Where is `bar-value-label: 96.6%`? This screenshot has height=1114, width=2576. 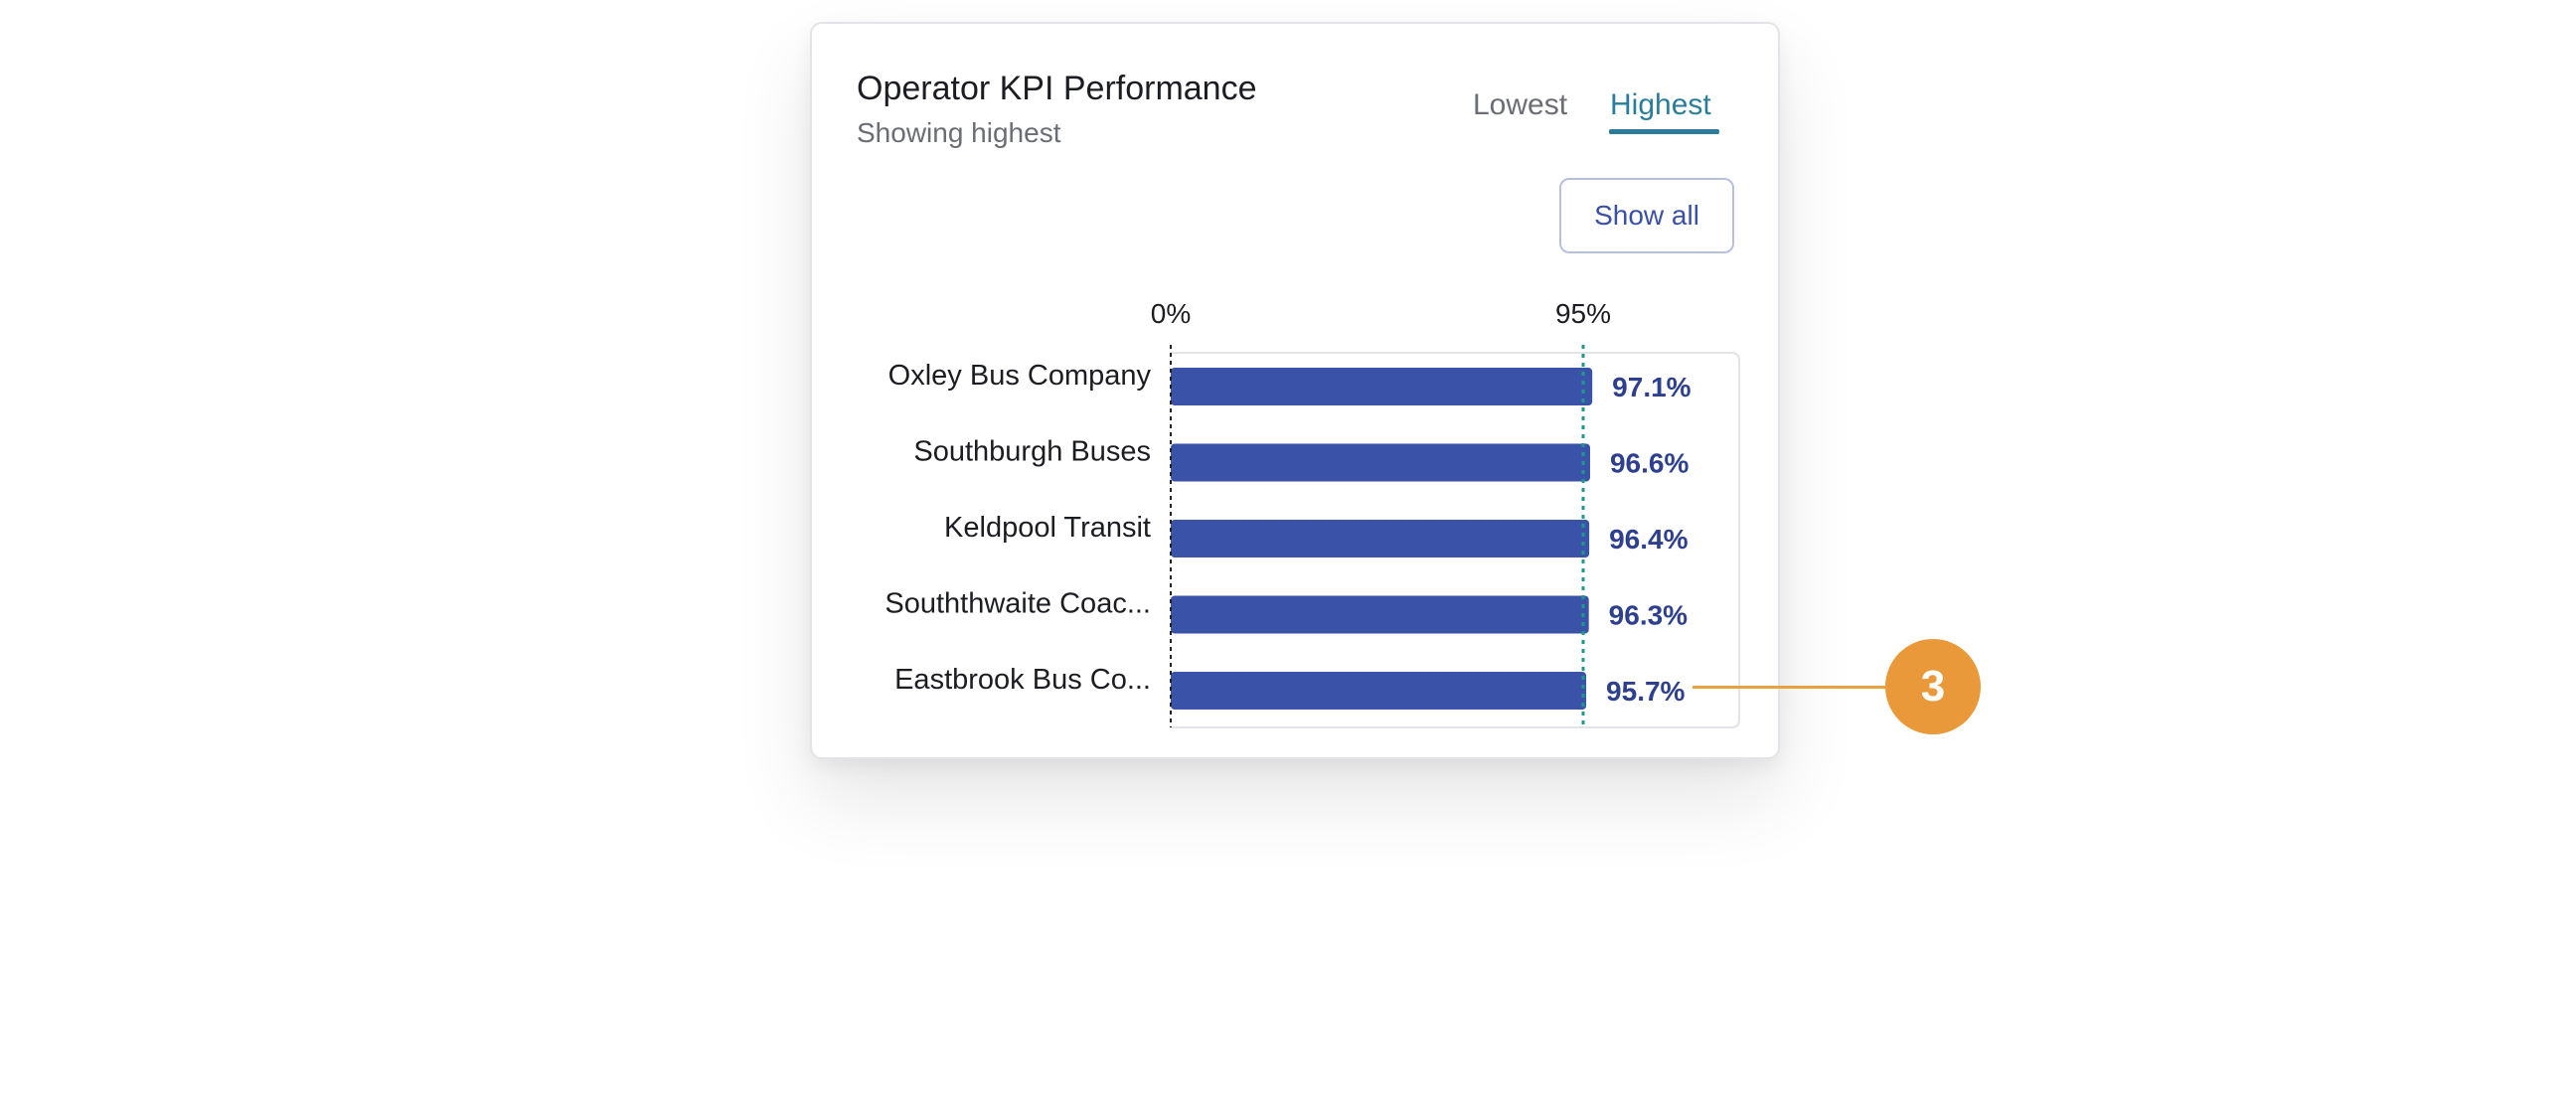 bar-value-label: 96.6% is located at coordinates (1649, 463).